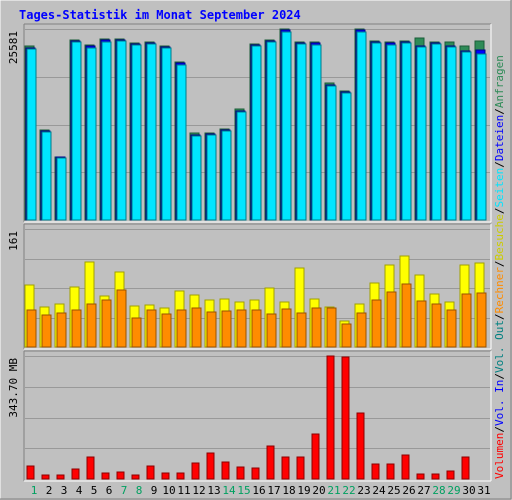 This screenshot has width=512, height=500. Describe the element at coordinates (363, 490) in the screenshot. I see `day-label-23: 23` at that location.